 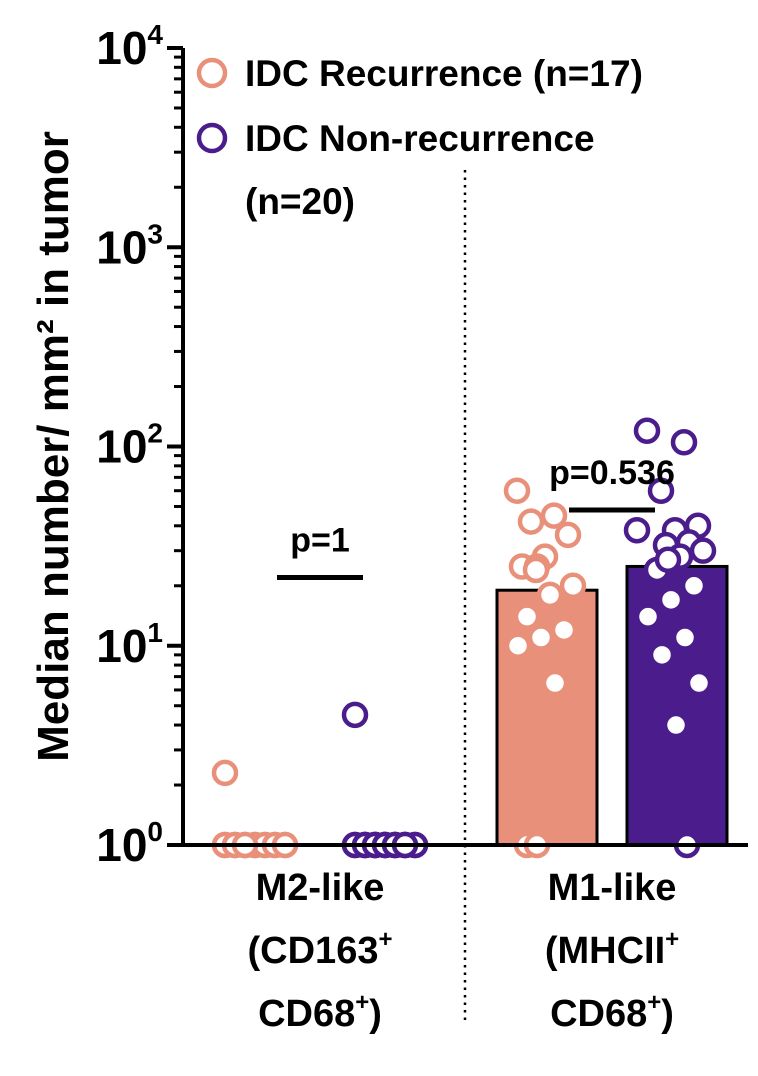 I want to click on y-axis-label: Median number/ mm² in tumor, so click(x=53, y=446).